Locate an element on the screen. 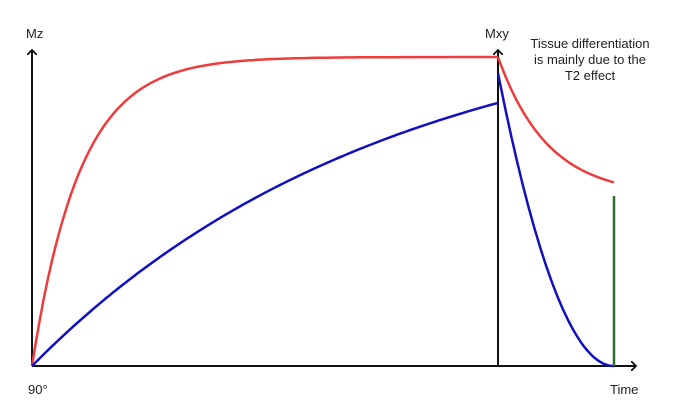 The height and width of the screenshot is (404, 700). time-axis-label: Time is located at coordinates (624, 389).